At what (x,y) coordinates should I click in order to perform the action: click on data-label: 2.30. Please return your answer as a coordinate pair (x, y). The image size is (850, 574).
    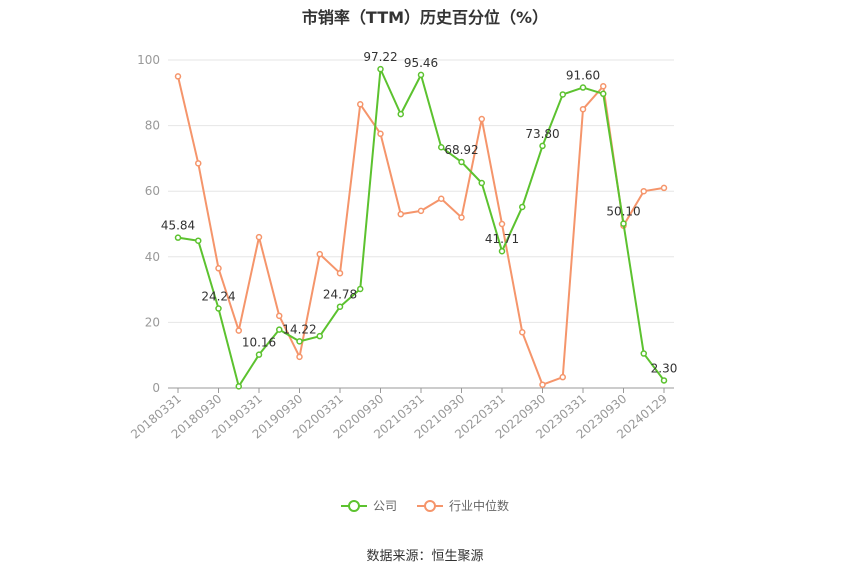
    Looking at the image, I should click on (664, 368).